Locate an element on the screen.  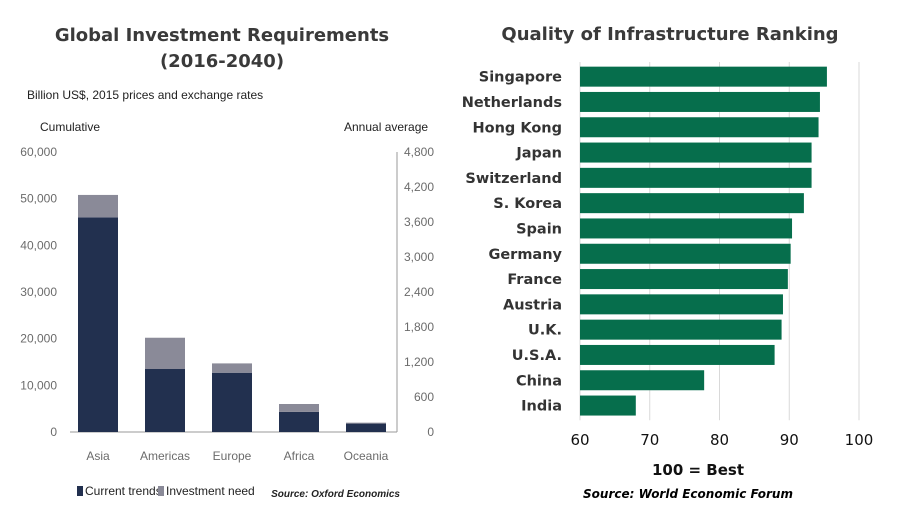
right-y-tick-label: 4,200 is located at coordinates (419, 187).